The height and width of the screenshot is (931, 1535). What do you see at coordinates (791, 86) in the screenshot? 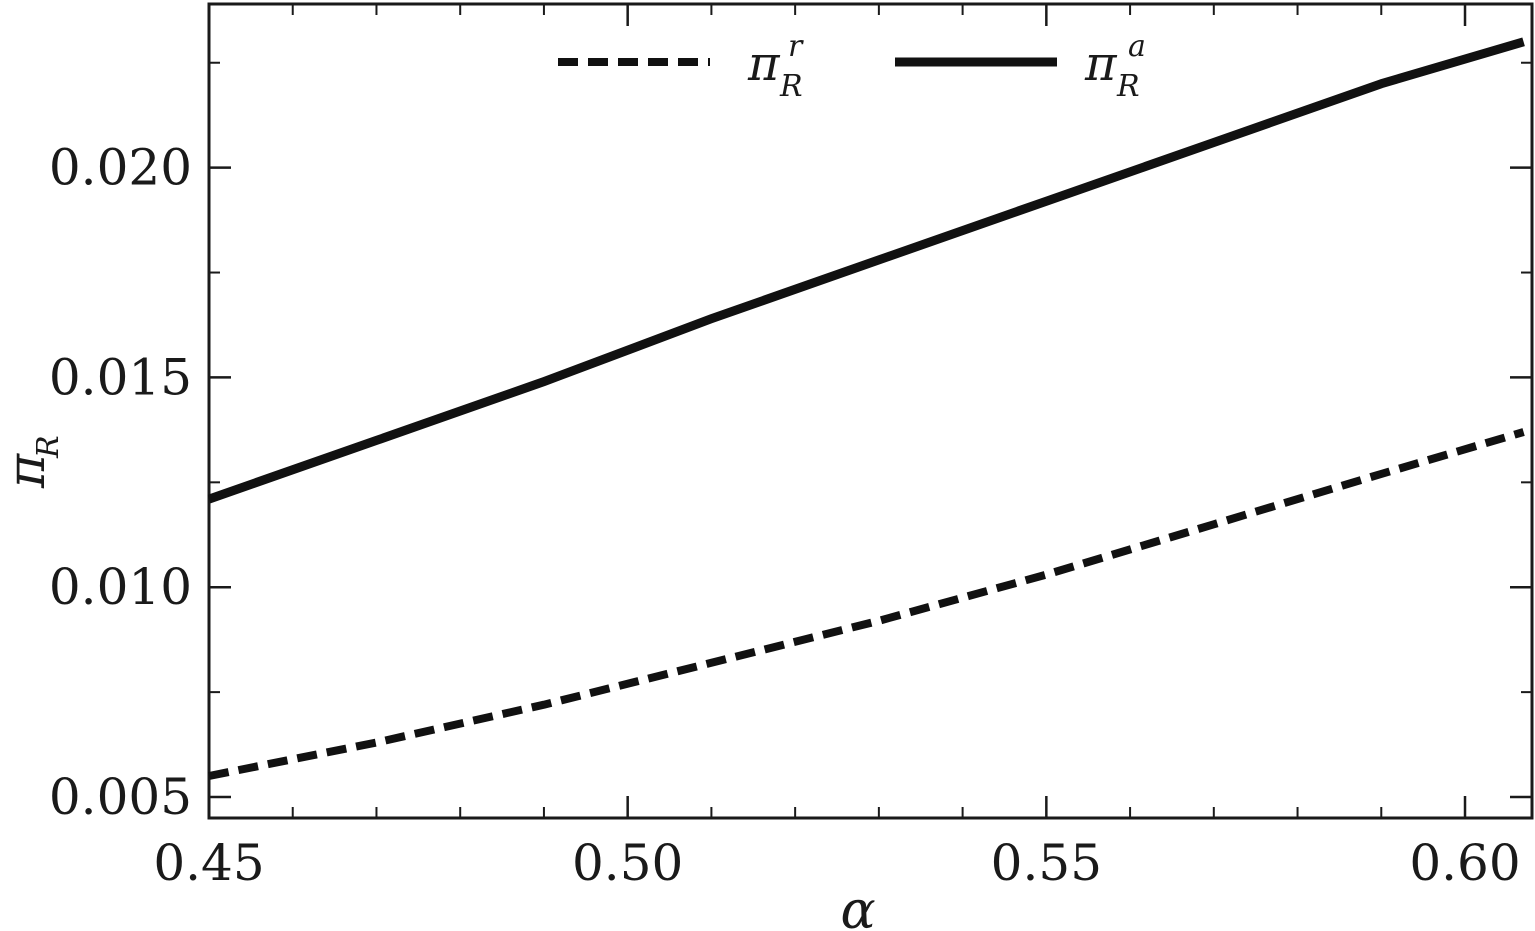
I see `legend-label-pi-r-sub: R` at bounding box center [791, 86].